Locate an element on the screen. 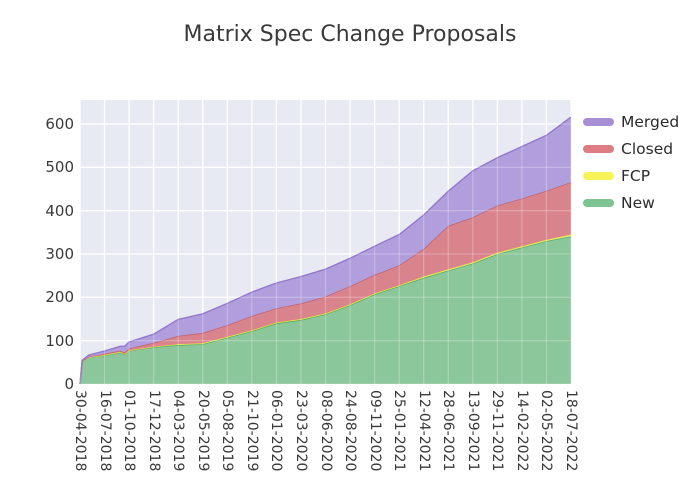 The image size is (700, 500). legend-label: New is located at coordinates (638, 202).